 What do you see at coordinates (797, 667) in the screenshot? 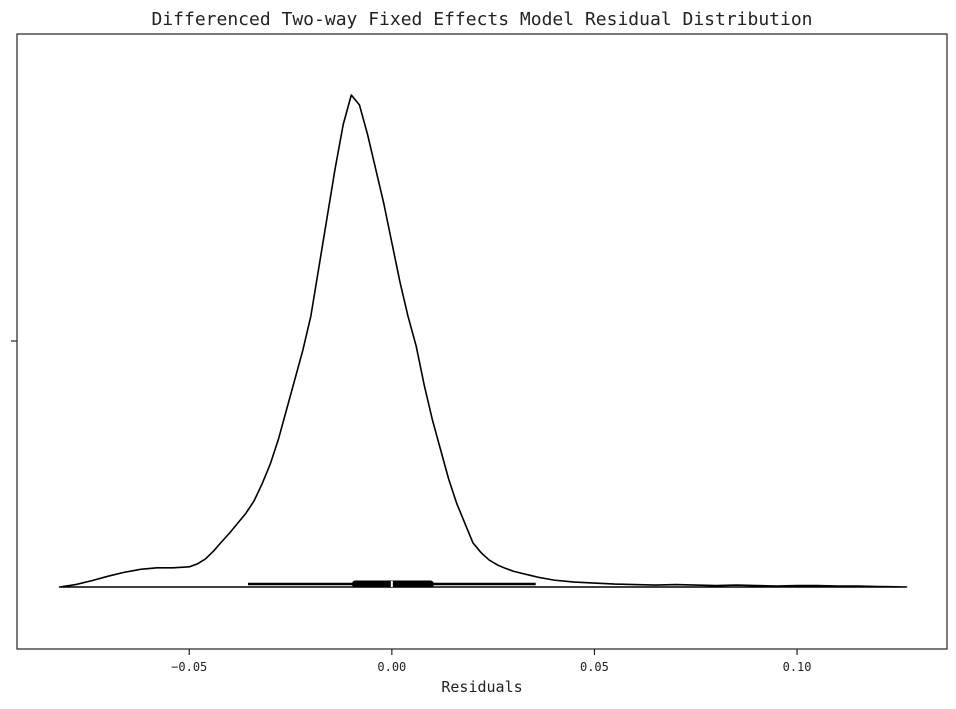
I see `x-tick-label: 0.10` at bounding box center [797, 667].